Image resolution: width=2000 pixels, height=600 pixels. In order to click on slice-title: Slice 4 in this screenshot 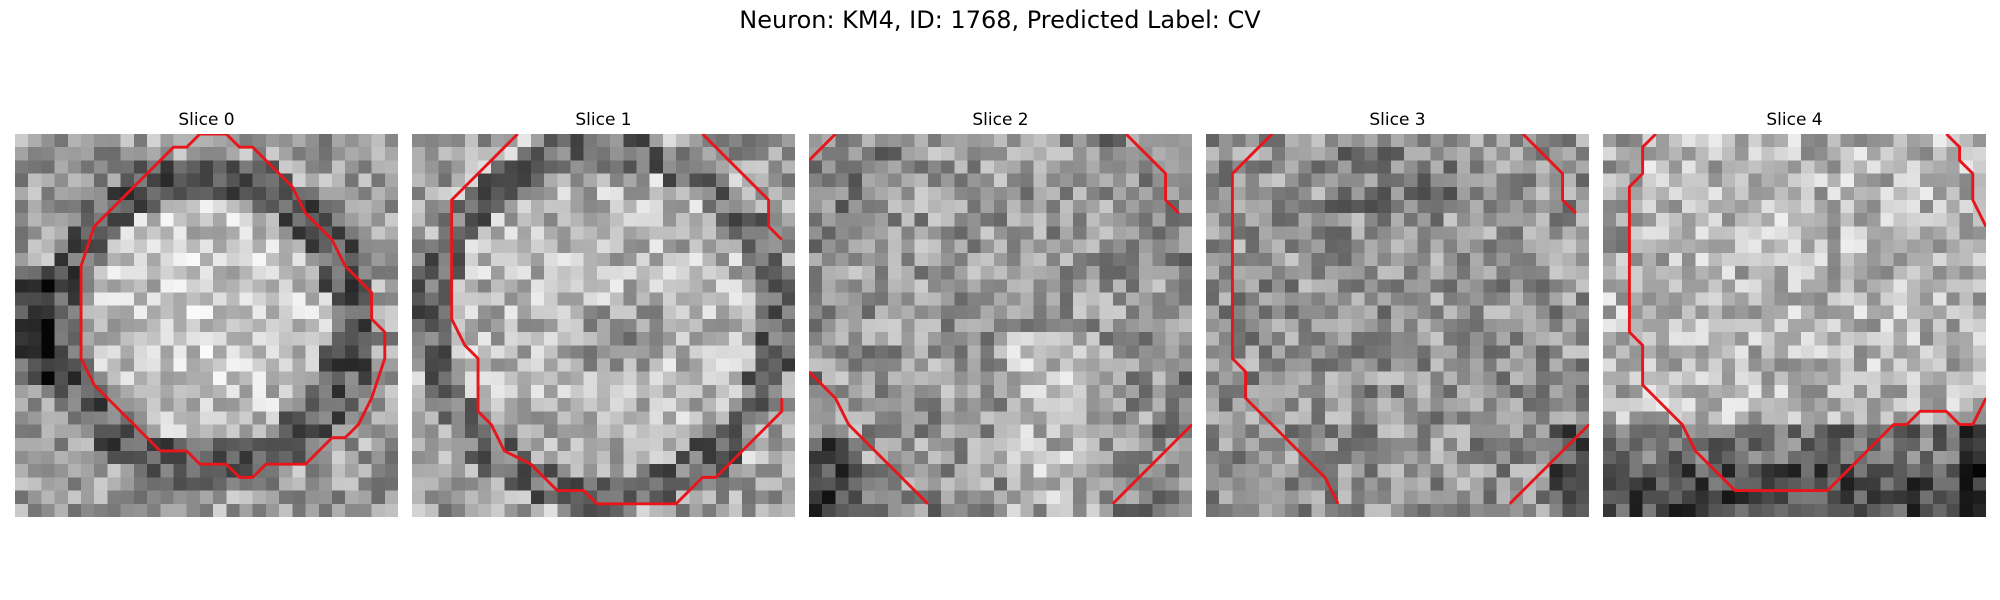, I will do `click(1794, 120)`.